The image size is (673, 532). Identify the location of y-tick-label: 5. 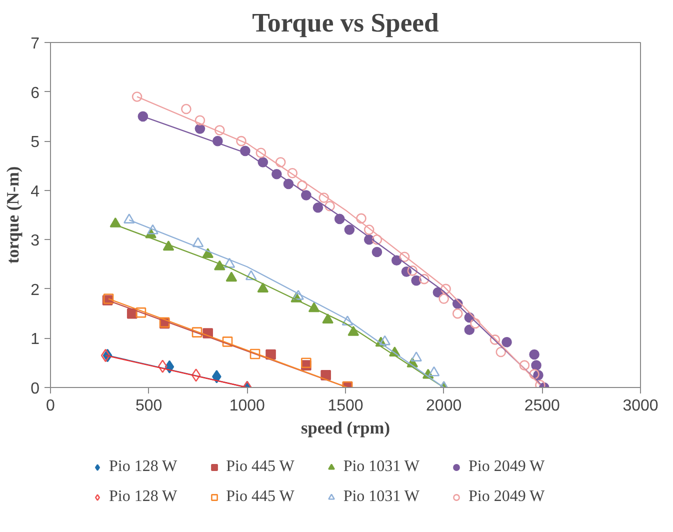
(35, 143).